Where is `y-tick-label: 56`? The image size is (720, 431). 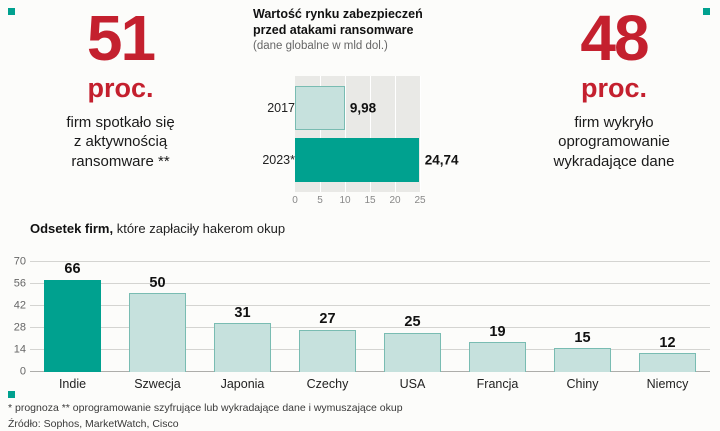 y-tick-label: 56 is located at coordinates (19, 283).